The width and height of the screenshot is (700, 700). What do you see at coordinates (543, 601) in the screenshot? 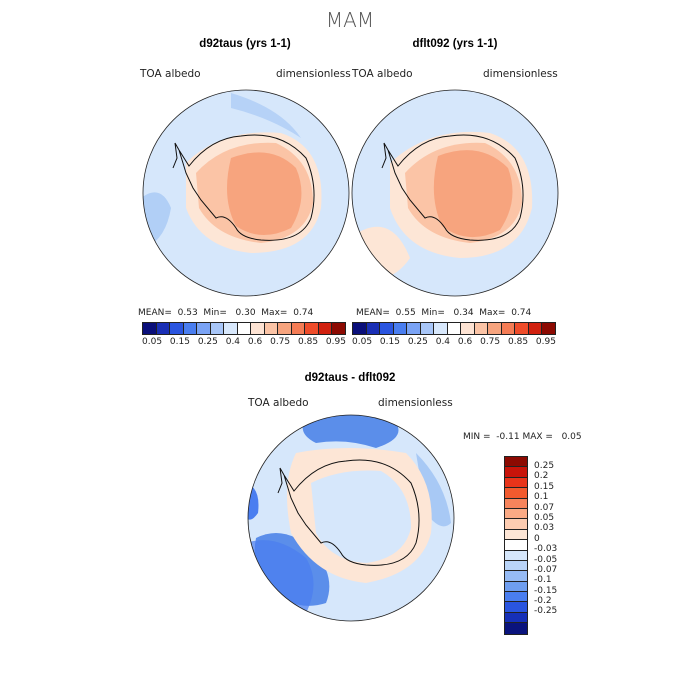
I see `colorbar-tick-label: -0.2` at bounding box center [543, 601].